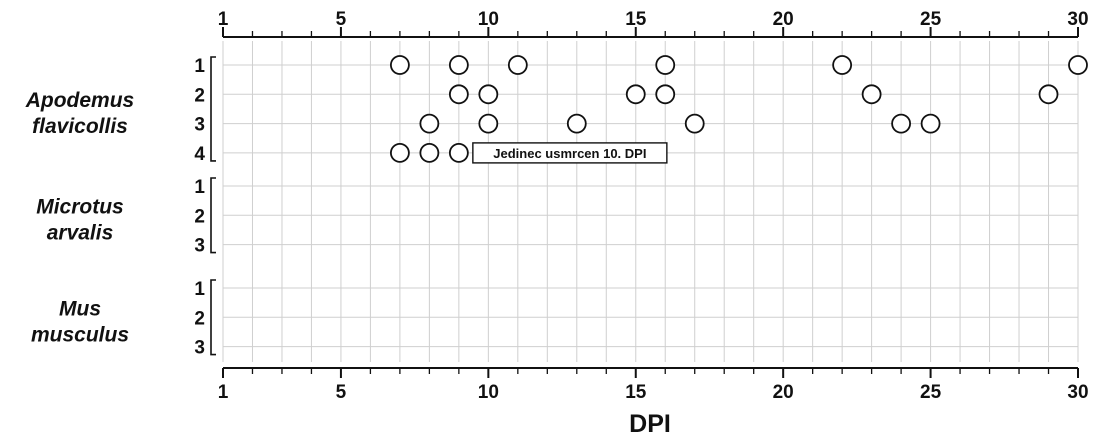  What do you see at coordinates (636, 19) in the screenshot?
I see `top-tick-label: 15` at bounding box center [636, 19].